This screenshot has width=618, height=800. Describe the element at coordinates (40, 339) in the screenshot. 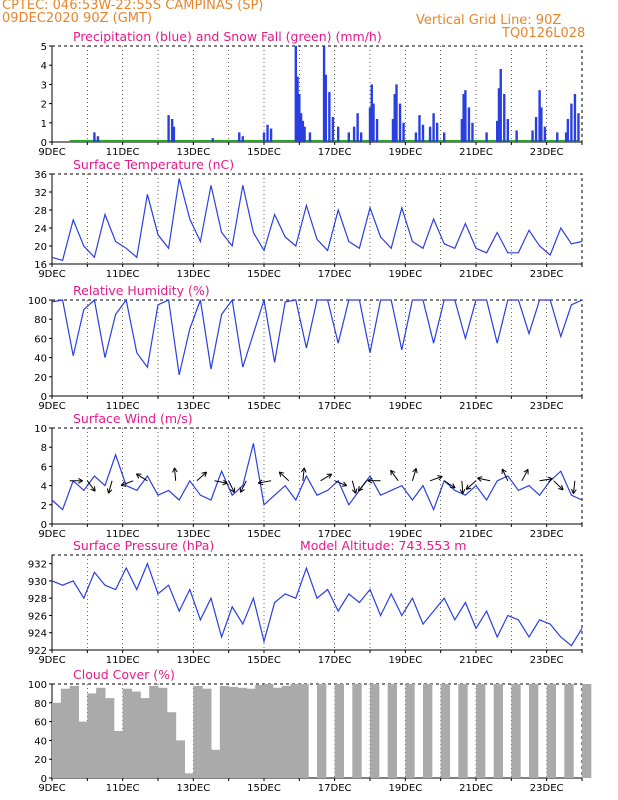

I see `y-tick-label: 60` at that location.